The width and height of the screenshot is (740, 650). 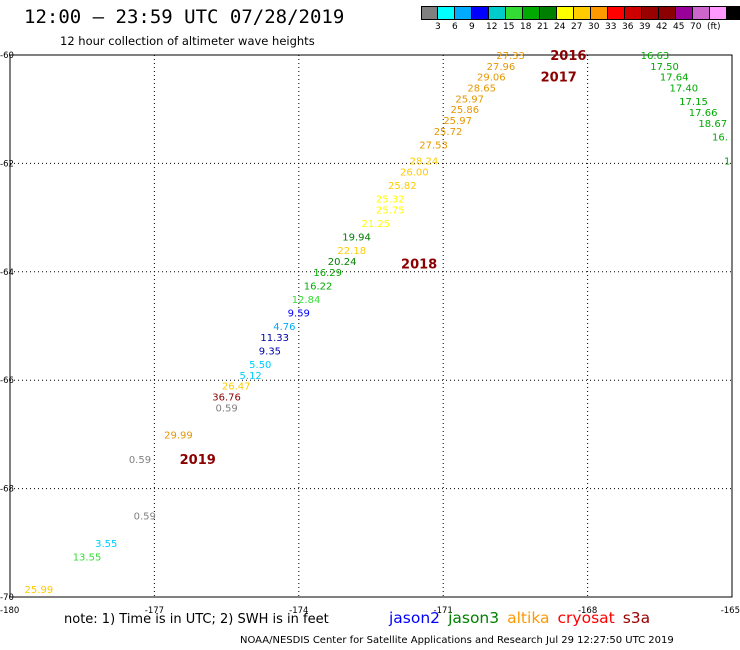 I want to click on wave-height-label: 17.15, so click(x=693, y=102).